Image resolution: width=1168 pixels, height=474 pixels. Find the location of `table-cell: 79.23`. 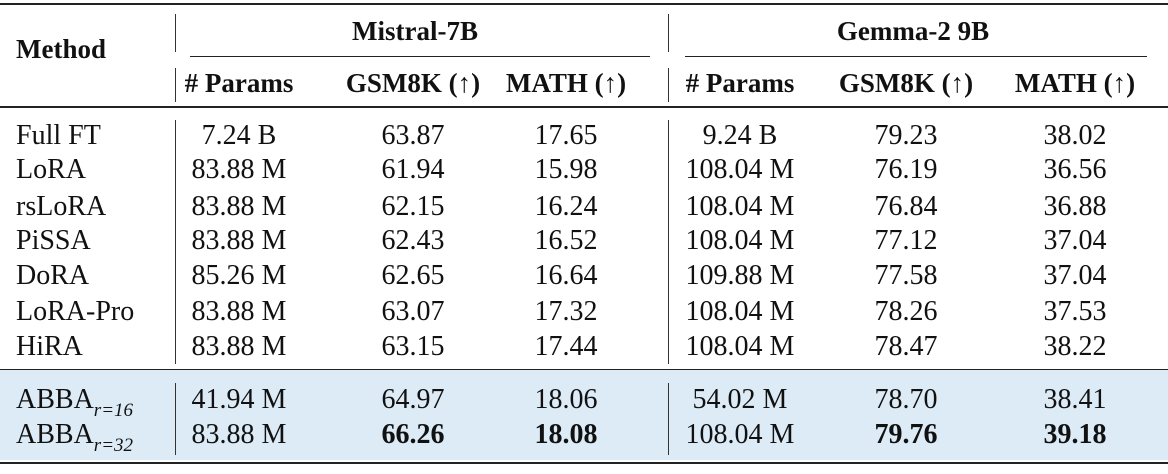

table-cell: 79.23 is located at coordinates (906, 135).